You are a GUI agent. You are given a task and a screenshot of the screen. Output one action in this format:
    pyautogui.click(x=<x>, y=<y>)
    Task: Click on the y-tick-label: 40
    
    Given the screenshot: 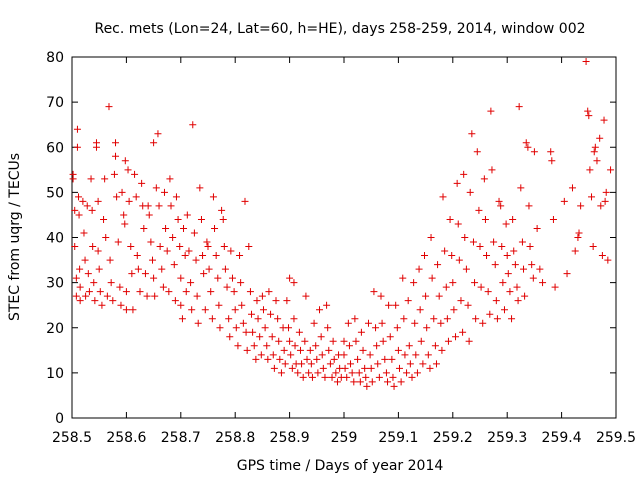 What is the action you would take?
    pyautogui.click(x=55, y=239)
    